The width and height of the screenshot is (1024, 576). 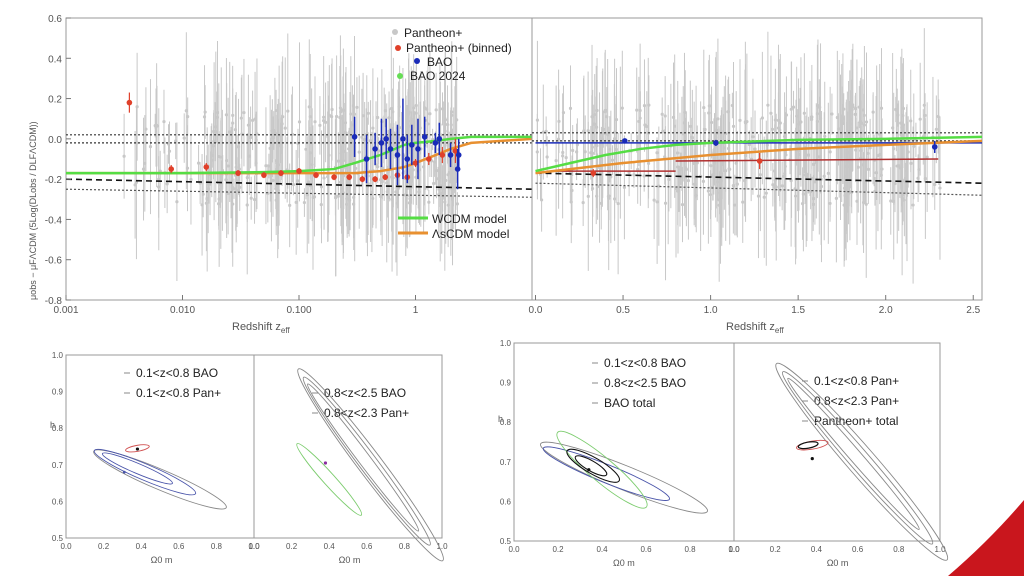 I want to click on contour-grey-outer, so click(x=160, y=479).